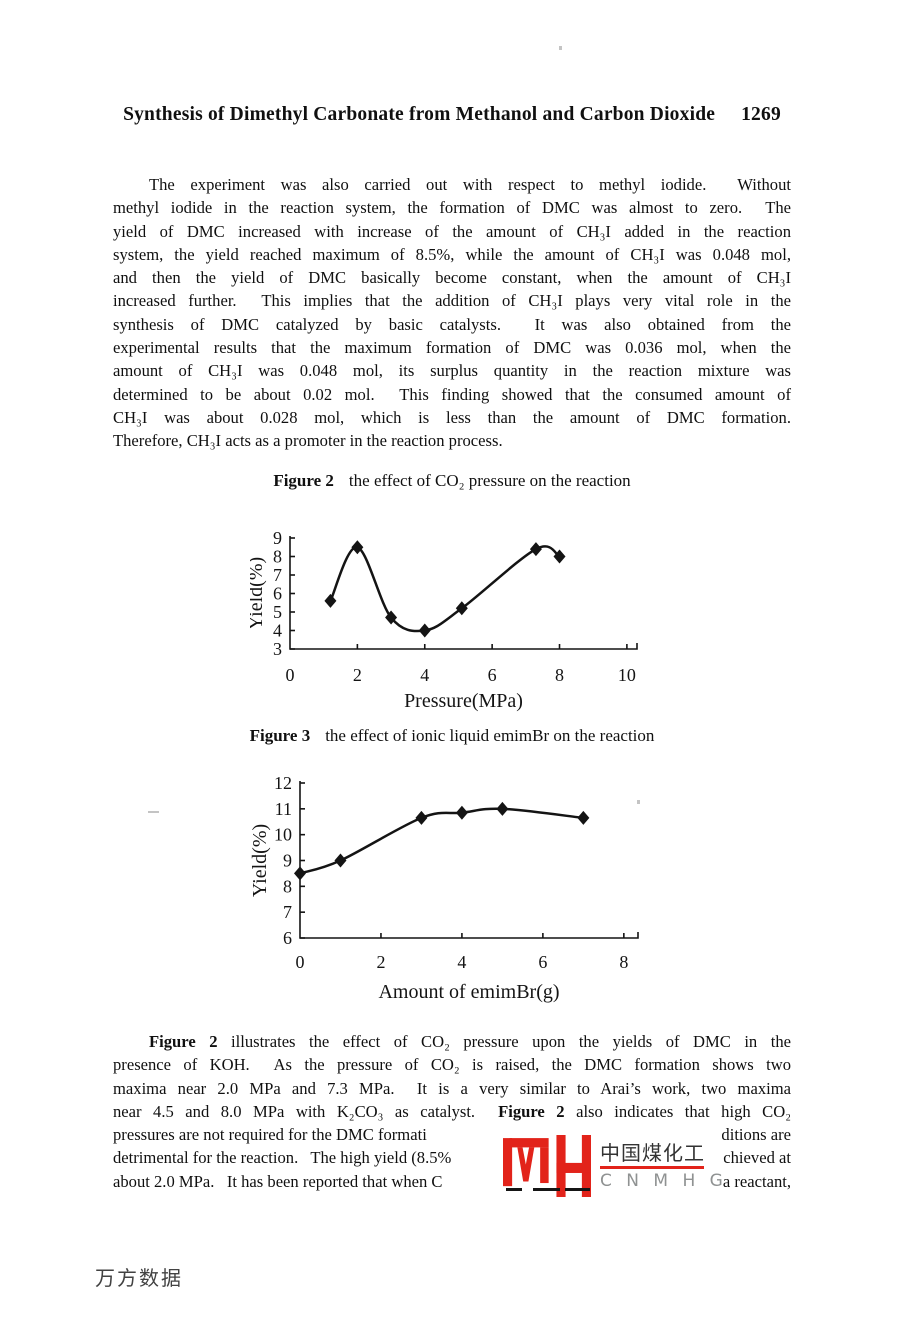 The width and height of the screenshot is (904, 1320). I want to click on cnmhg-watermark: 中国煤化工 C N M H G, so click(613, 1166).